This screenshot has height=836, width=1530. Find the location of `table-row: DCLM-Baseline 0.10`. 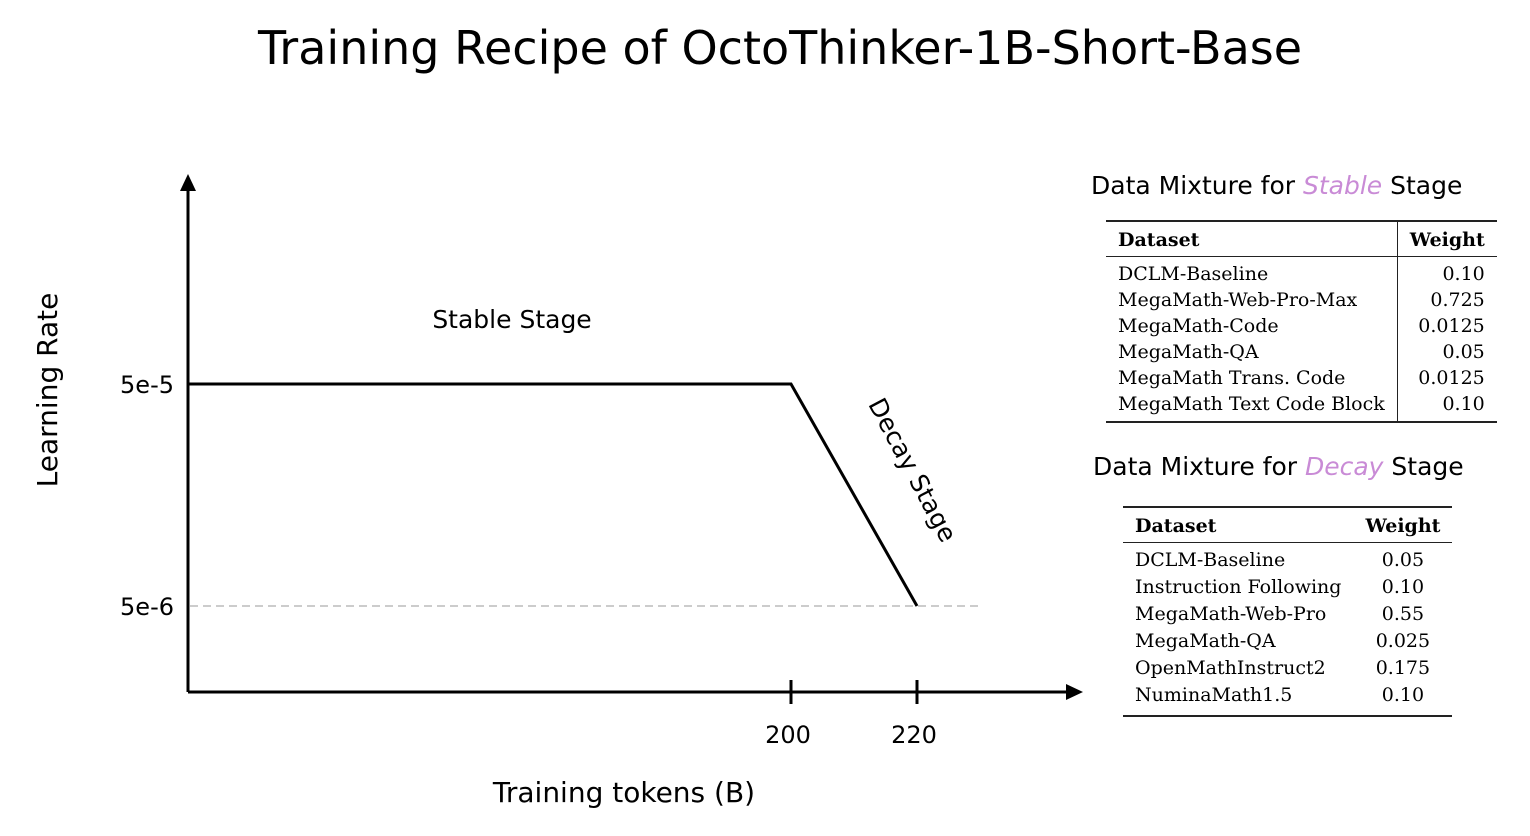

table-row: DCLM-Baseline 0.10 is located at coordinates (1301, 271).